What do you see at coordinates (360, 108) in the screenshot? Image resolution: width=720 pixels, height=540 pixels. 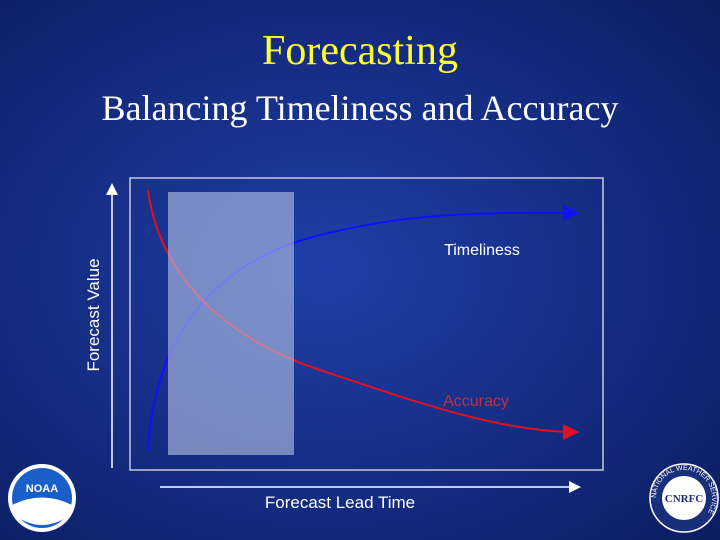 I see `subtitle: Balancing Timeliness and Accuracy` at bounding box center [360, 108].